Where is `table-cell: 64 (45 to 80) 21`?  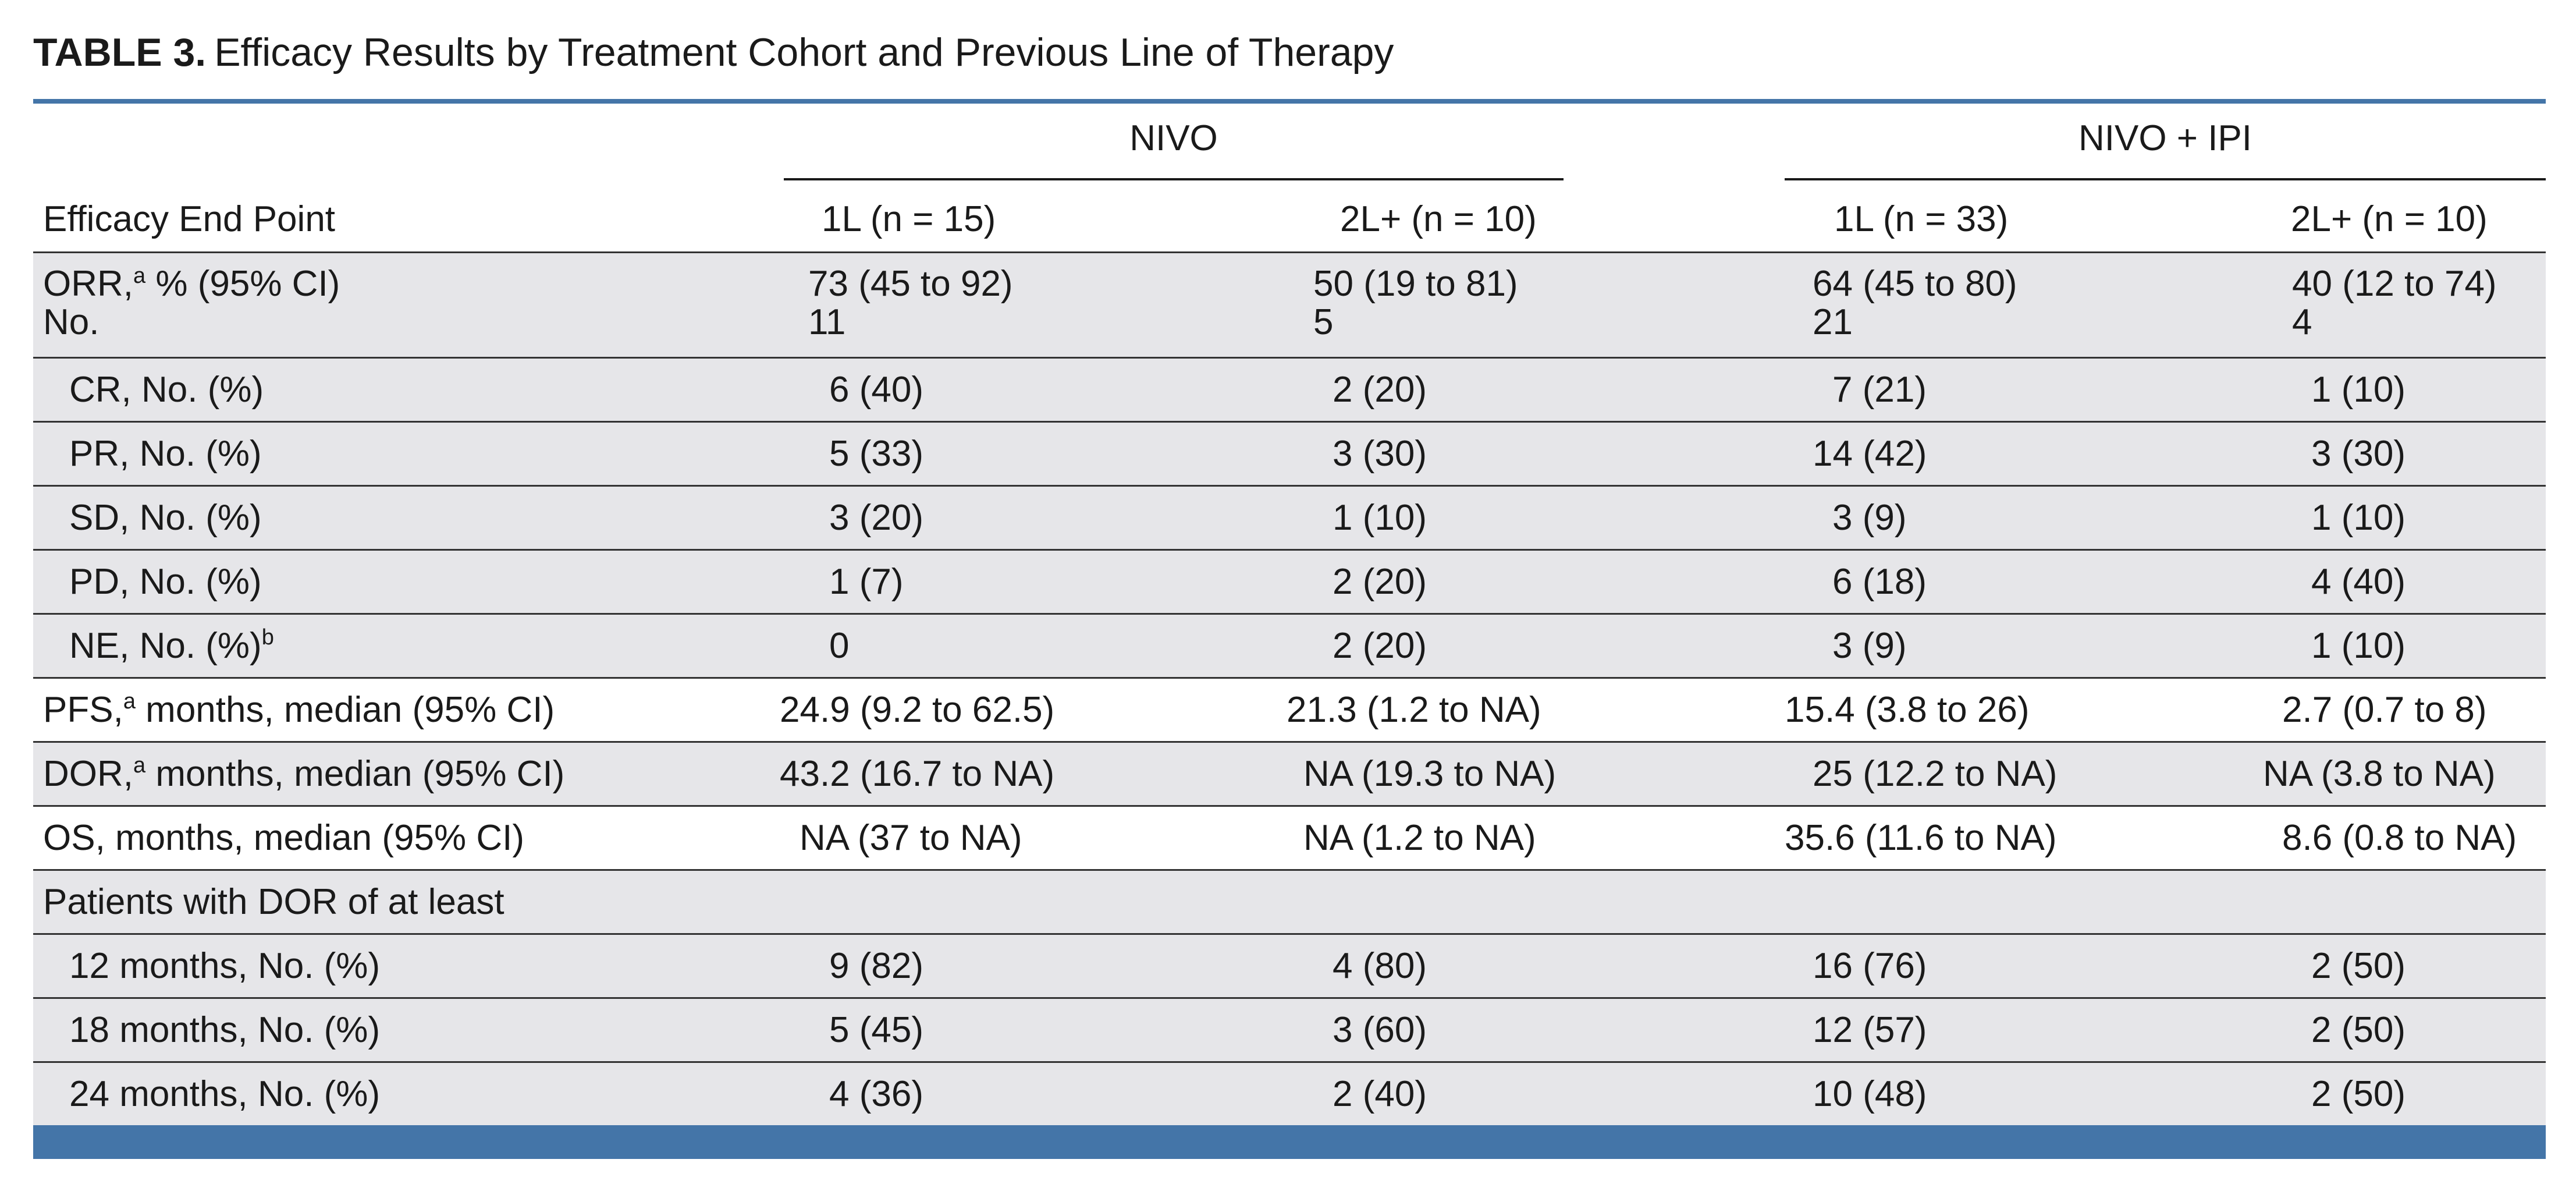 table-cell: 64 (45 to 80) 21 is located at coordinates (1915, 303).